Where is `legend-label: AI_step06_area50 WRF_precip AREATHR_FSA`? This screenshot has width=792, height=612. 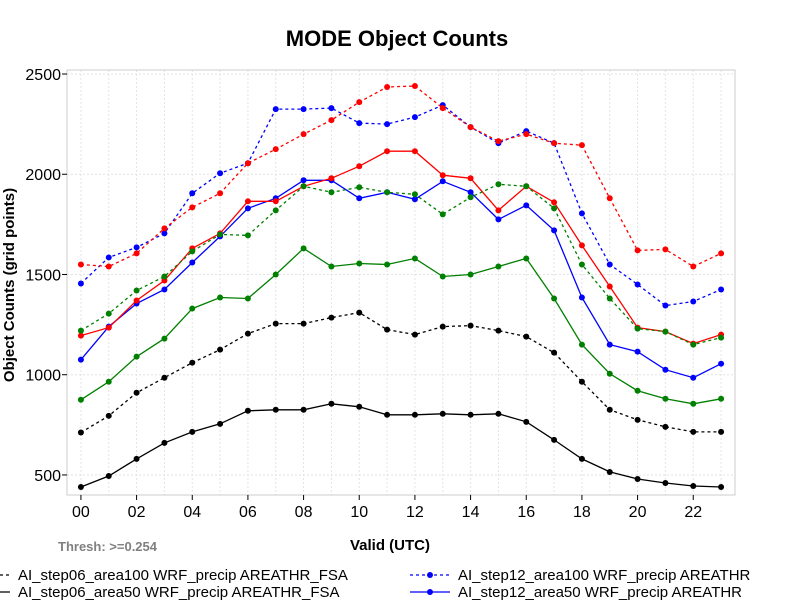 legend-label: AI_step06_area50 WRF_precip AREATHR_FSA is located at coordinates (179, 592).